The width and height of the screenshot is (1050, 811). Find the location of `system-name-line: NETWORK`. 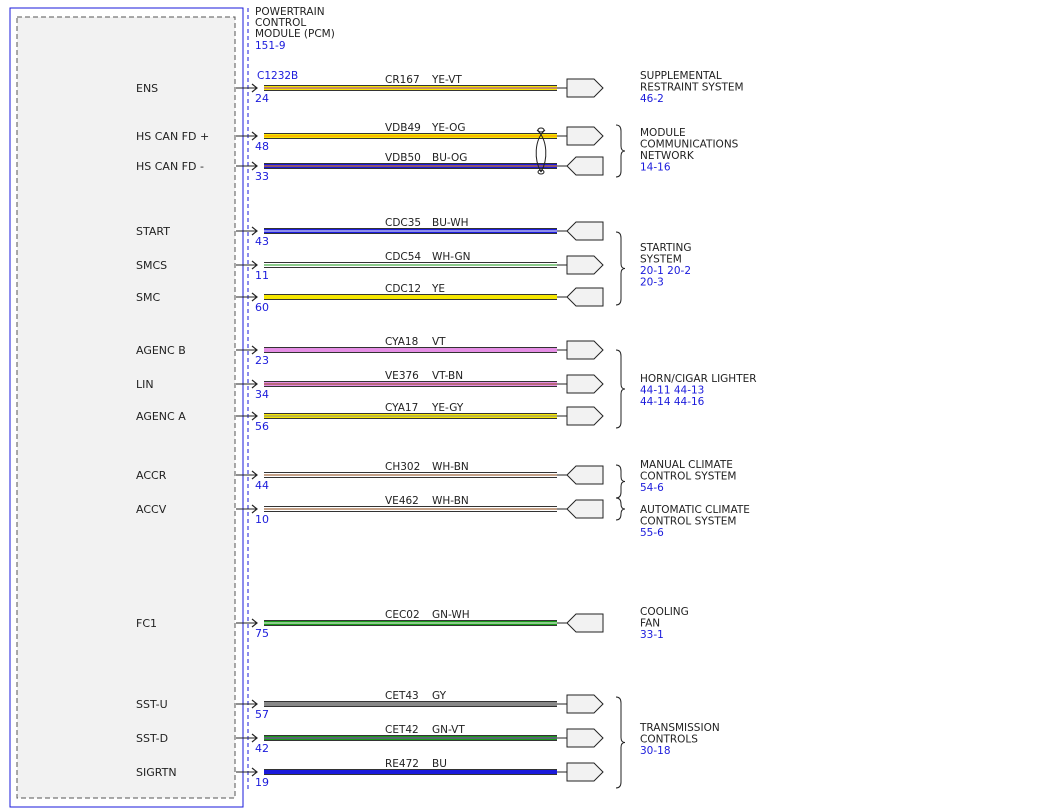

system-name-line: NETWORK is located at coordinates (667, 156).